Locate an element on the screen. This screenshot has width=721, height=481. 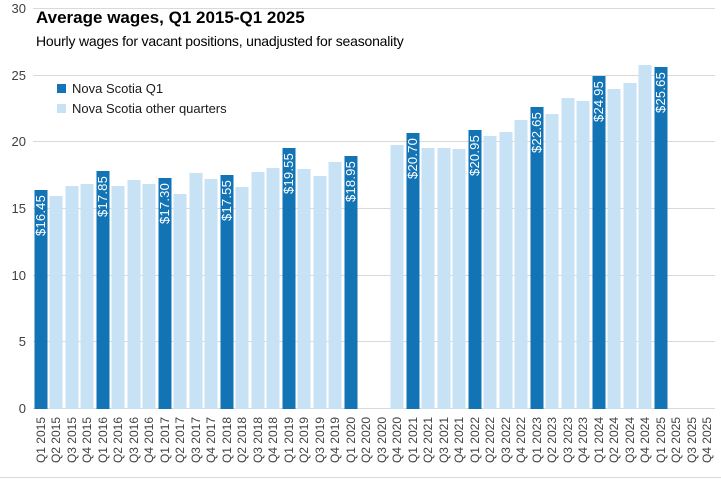
bar-slot: $22.65 is located at coordinates (537, 209).